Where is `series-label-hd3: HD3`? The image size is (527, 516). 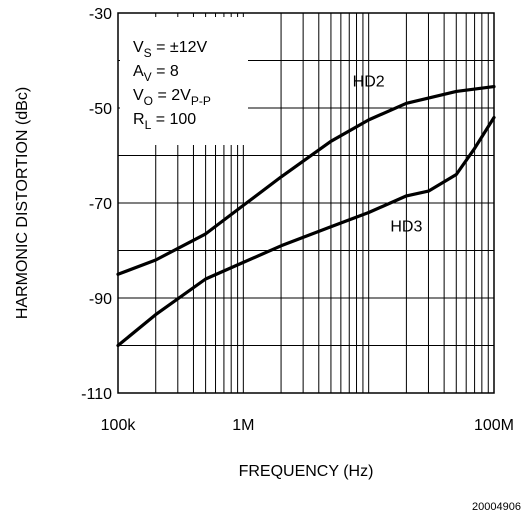
series-label-hd3: HD3 is located at coordinates (406, 227).